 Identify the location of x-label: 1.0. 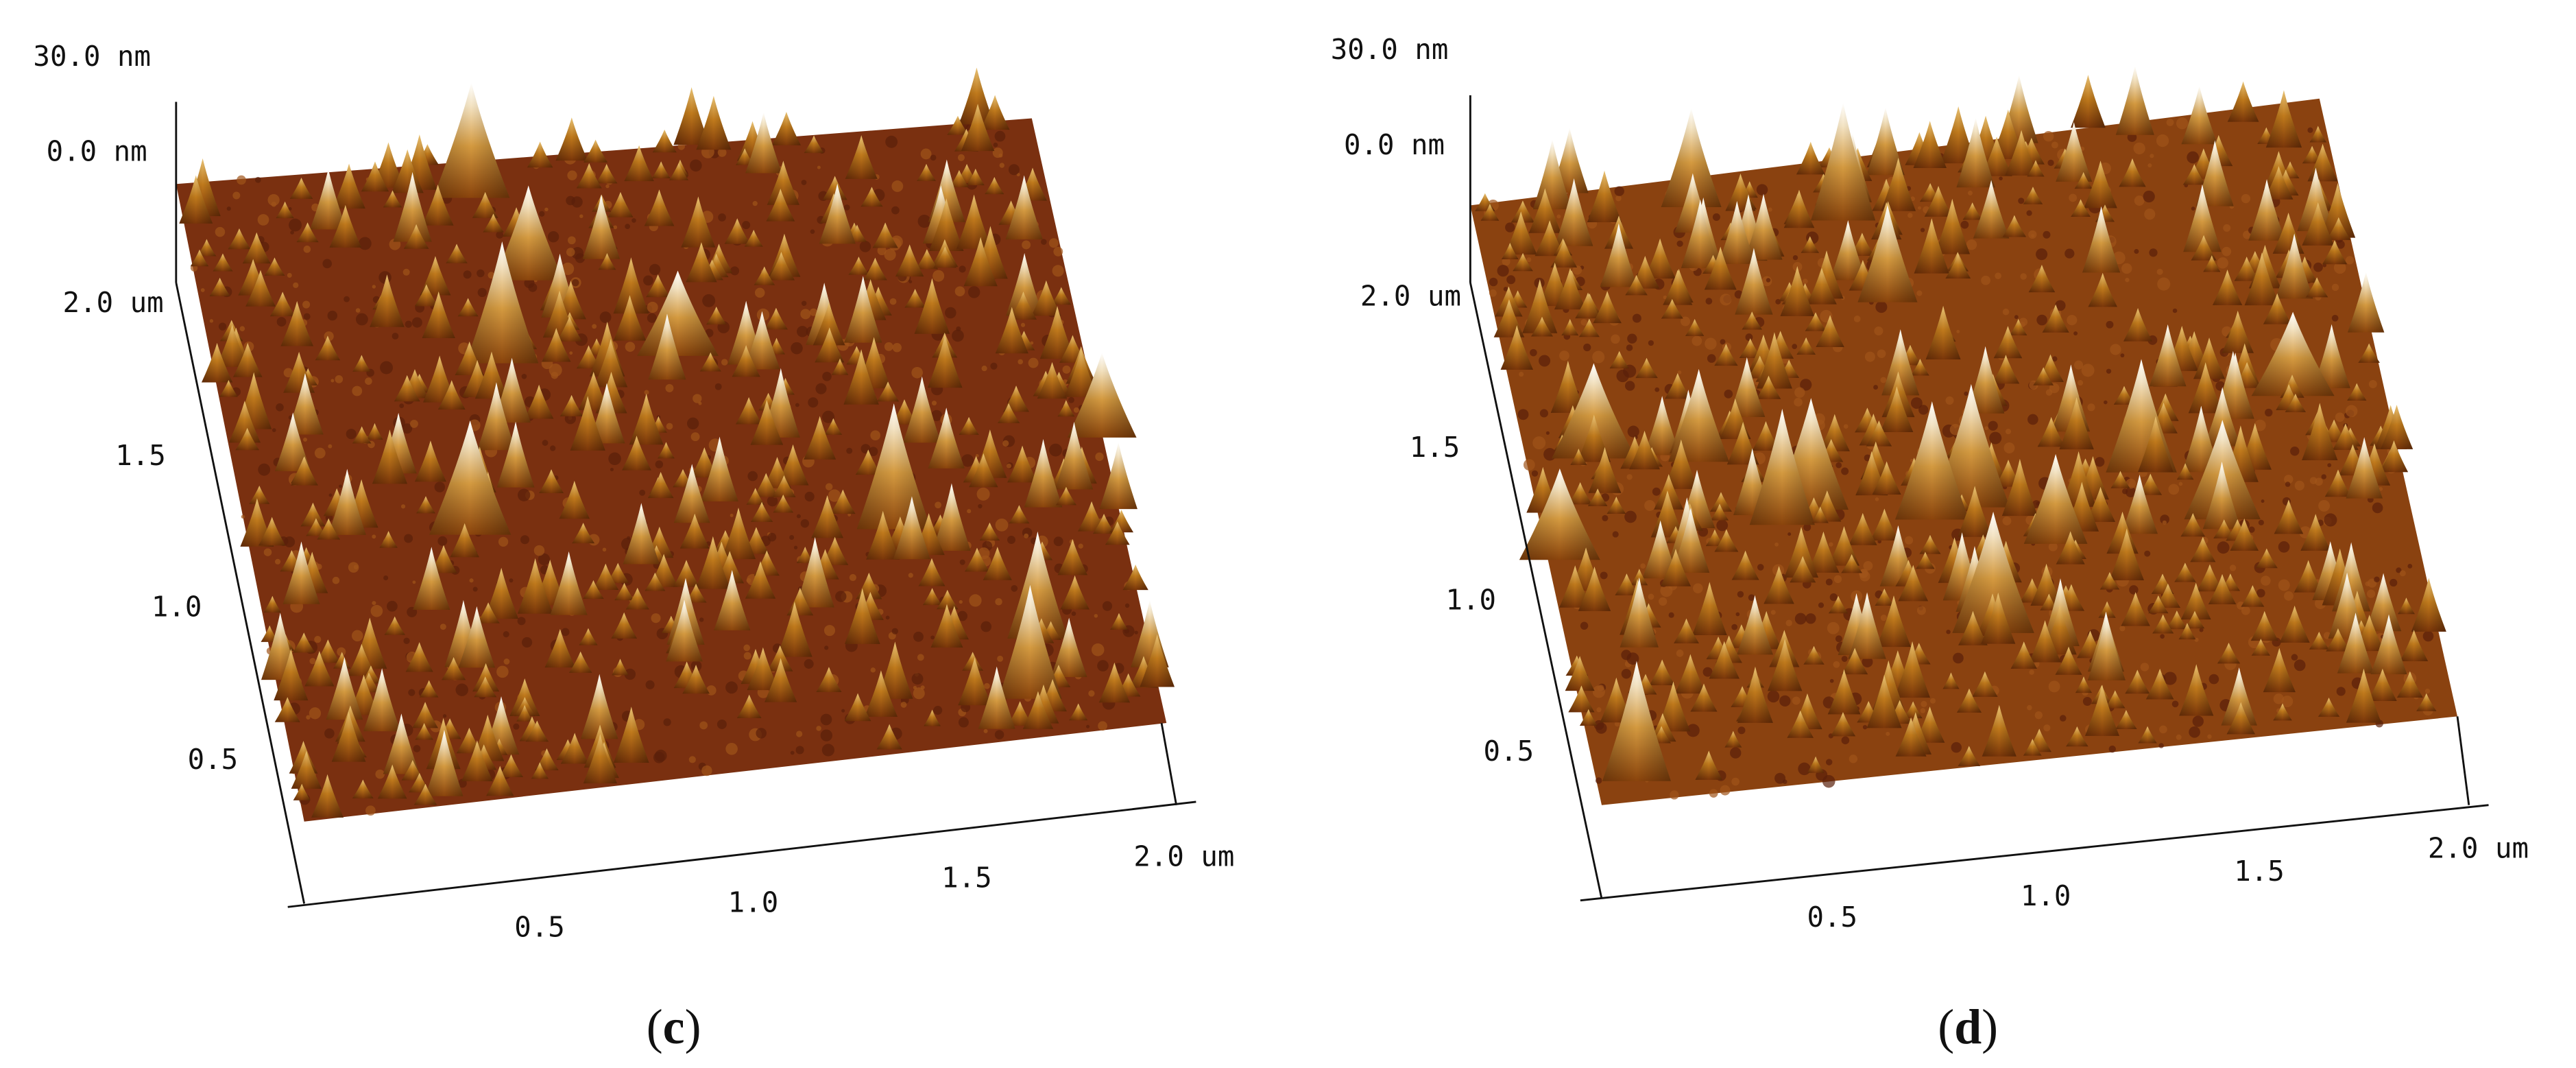
(754, 902).